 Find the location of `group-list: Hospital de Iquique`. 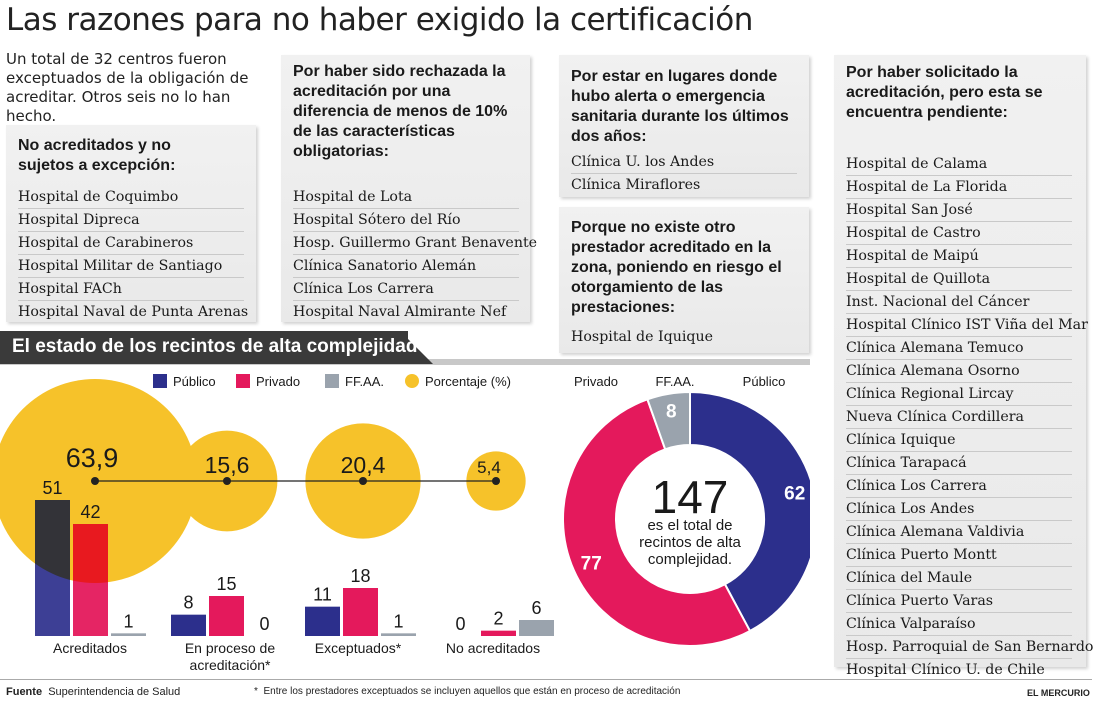

group-list: Hospital de Iquique is located at coordinates (684, 337).